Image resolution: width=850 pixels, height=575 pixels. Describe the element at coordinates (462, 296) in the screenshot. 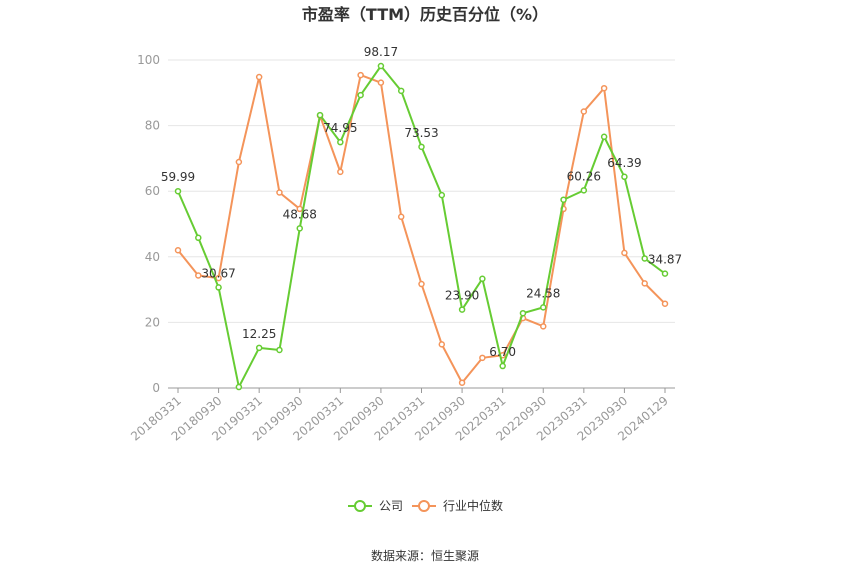

I see `data-label: 23.90` at that location.